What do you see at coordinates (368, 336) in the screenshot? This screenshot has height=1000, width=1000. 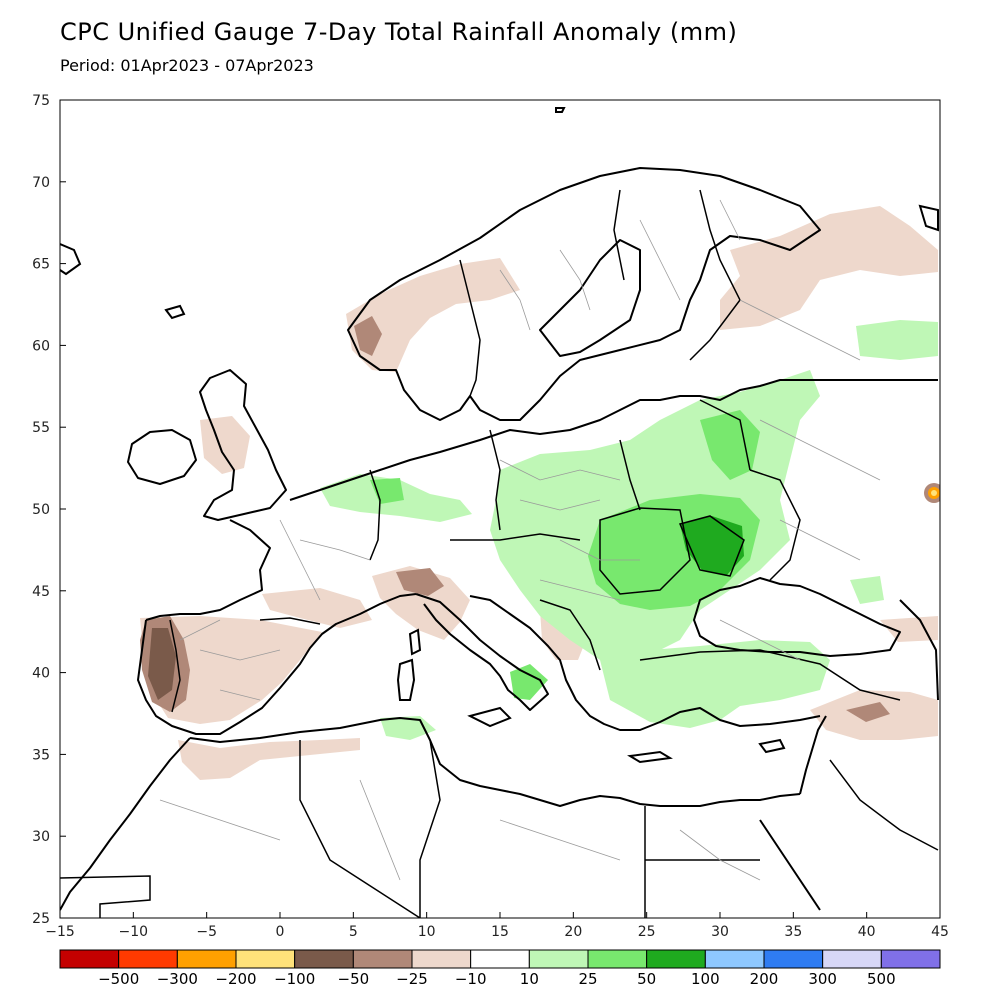 I see `dry-region-norway-dark` at bounding box center [368, 336].